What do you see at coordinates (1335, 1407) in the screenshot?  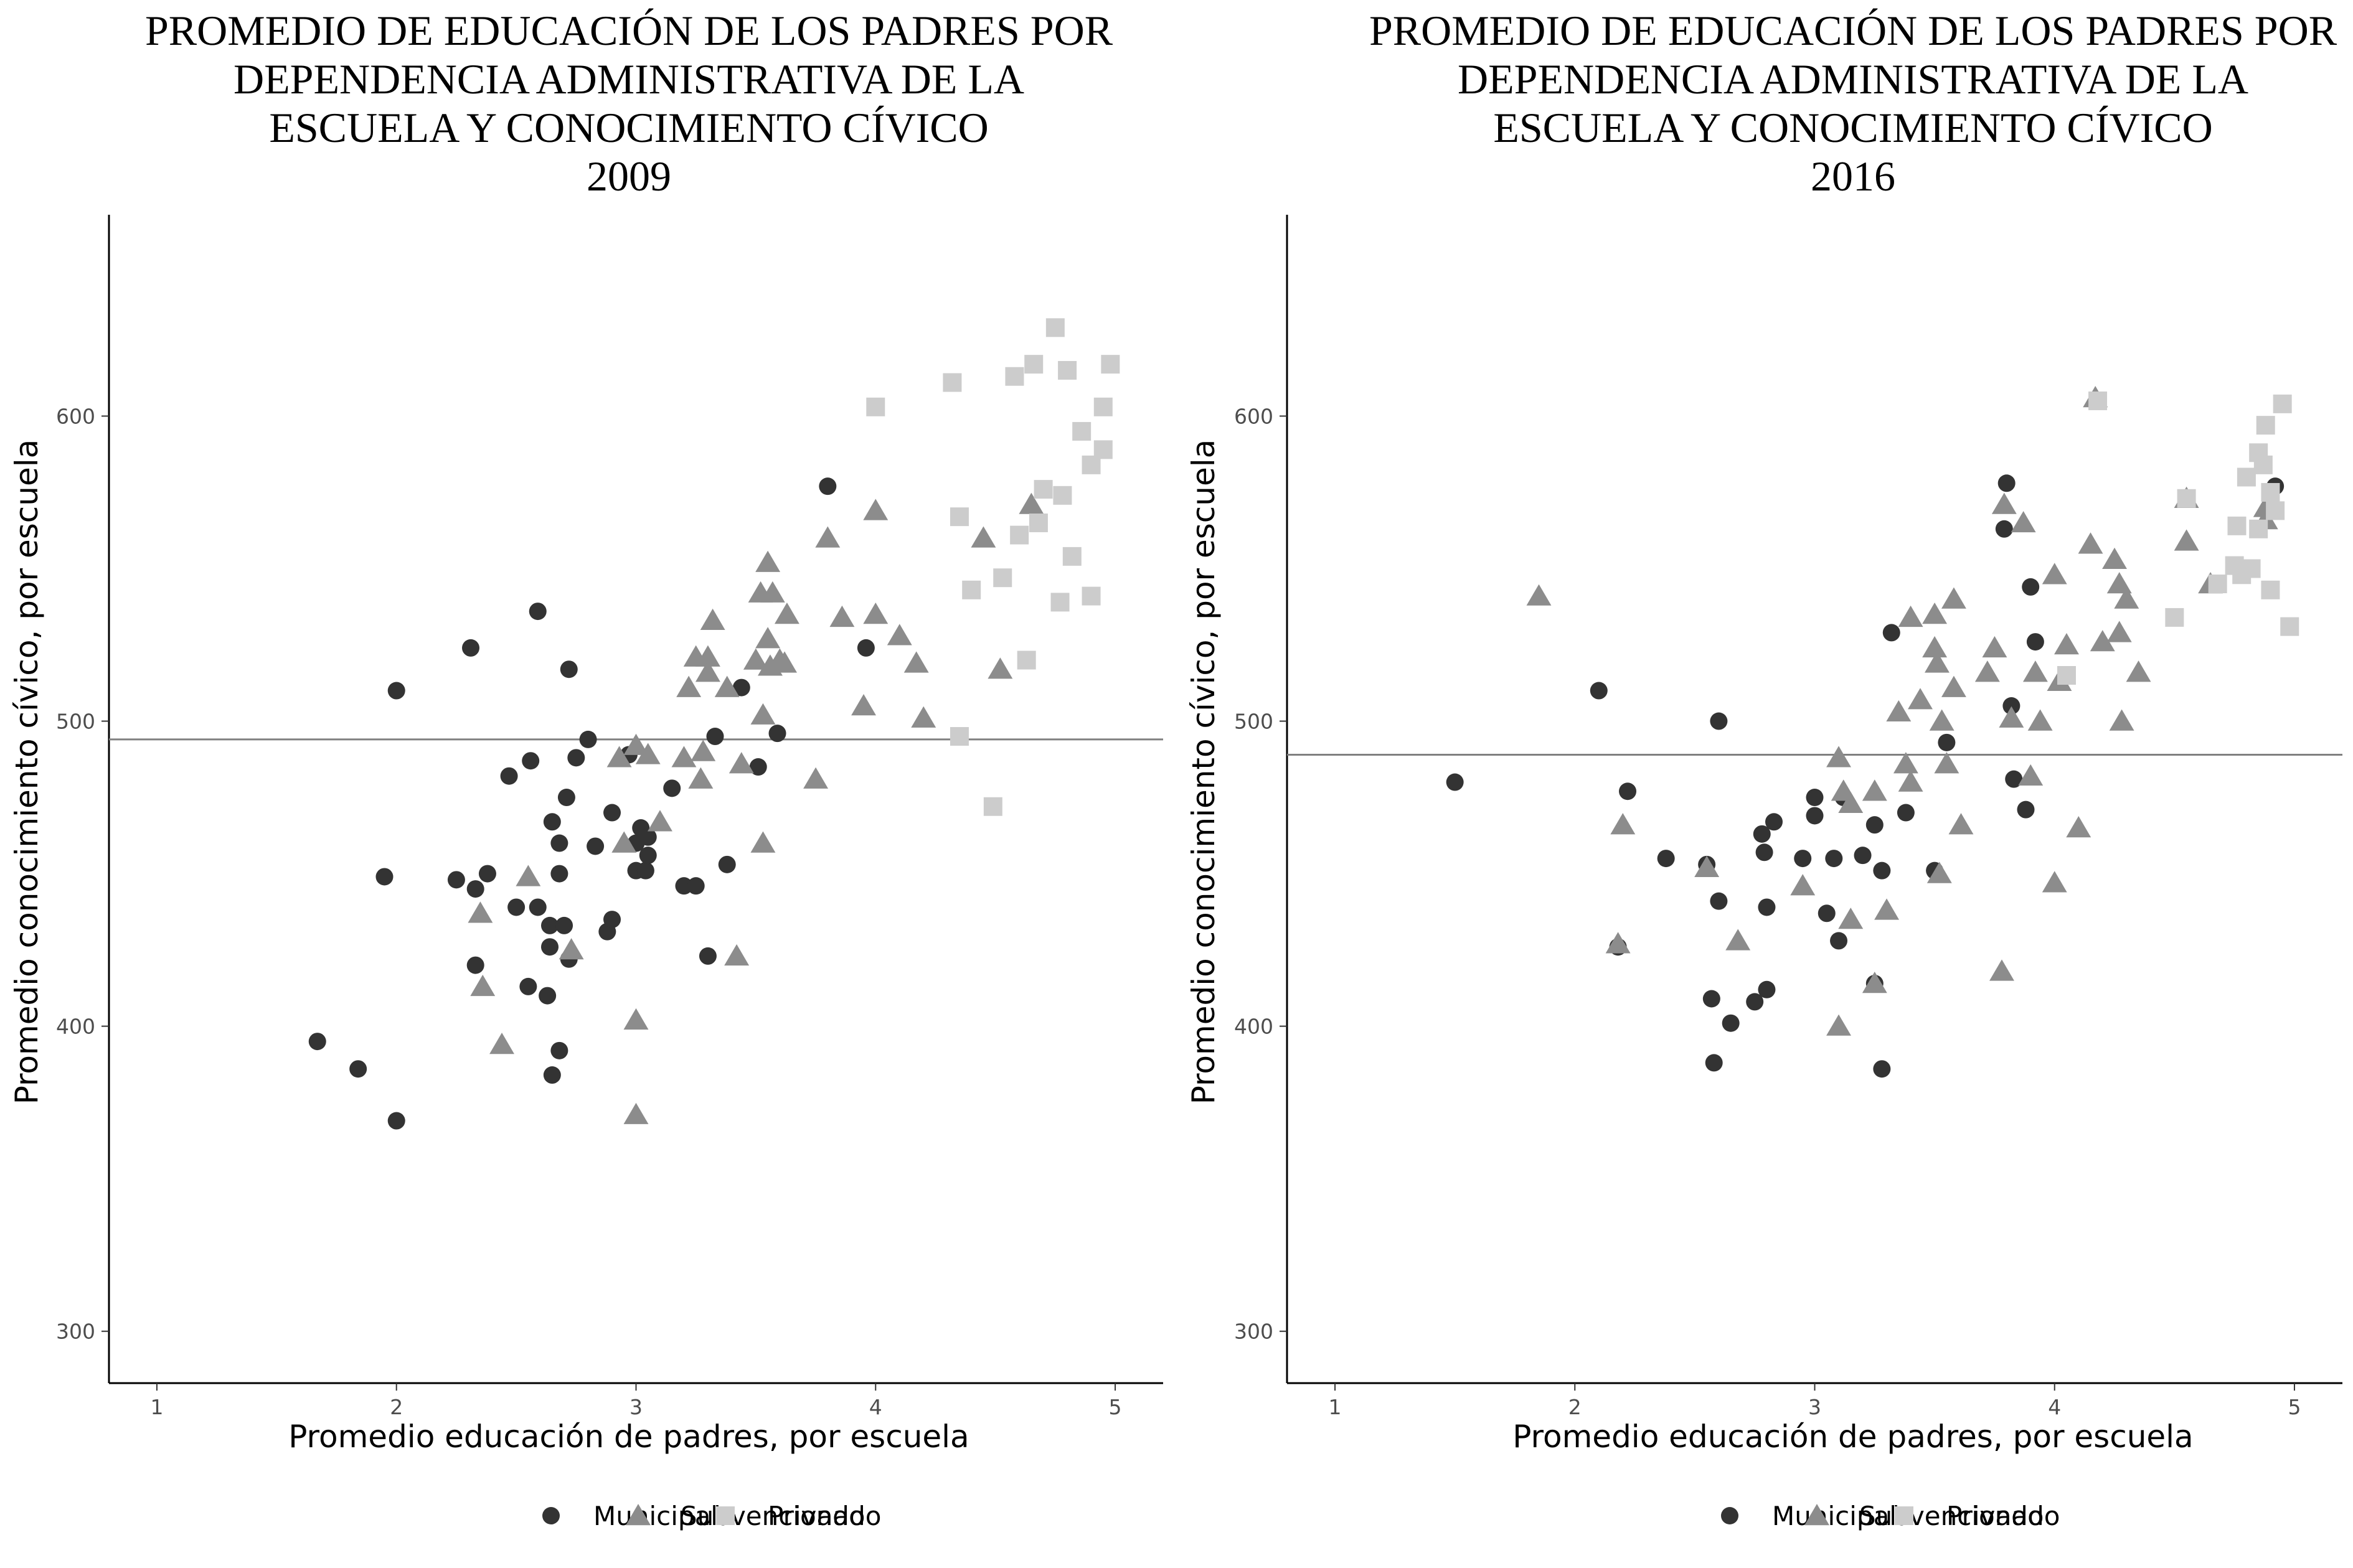 I see `x-tick-label: 1` at bounding box center [1335, 1407].